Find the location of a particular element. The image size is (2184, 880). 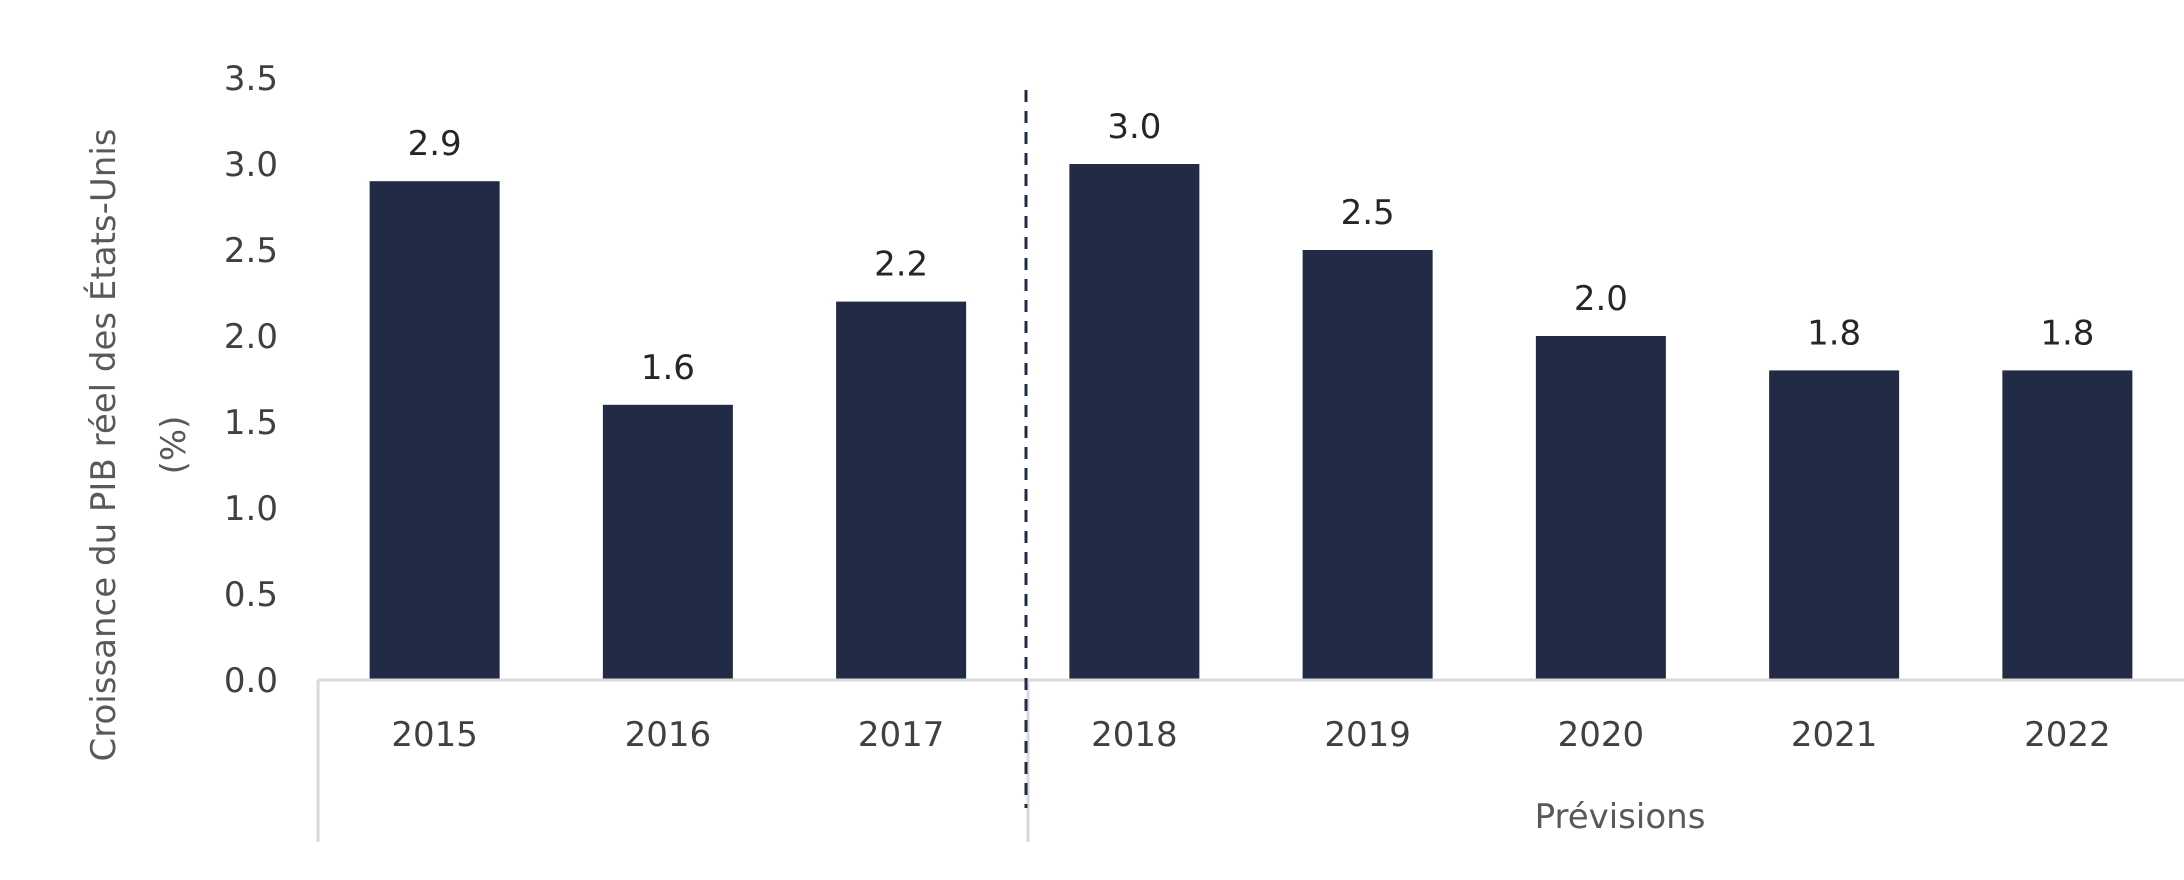

y-tick-label: 3.0 is located at coordinates (251, 165).